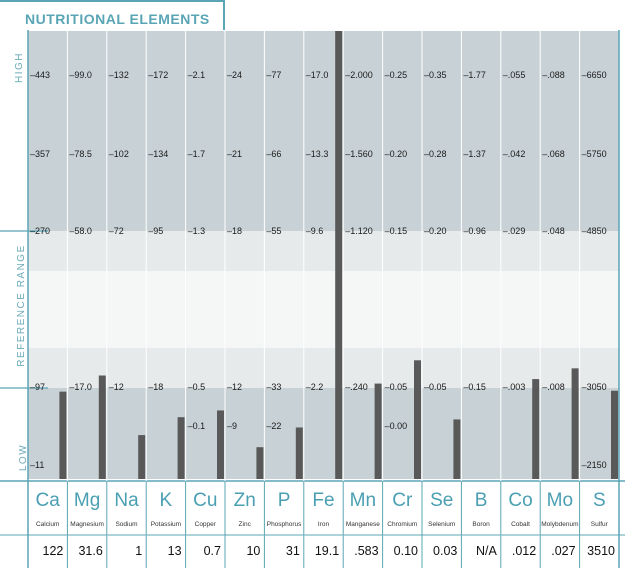 The height and width of the screenshot is (568, 625). I want to click on element-result: 3510, so click(601, 551).